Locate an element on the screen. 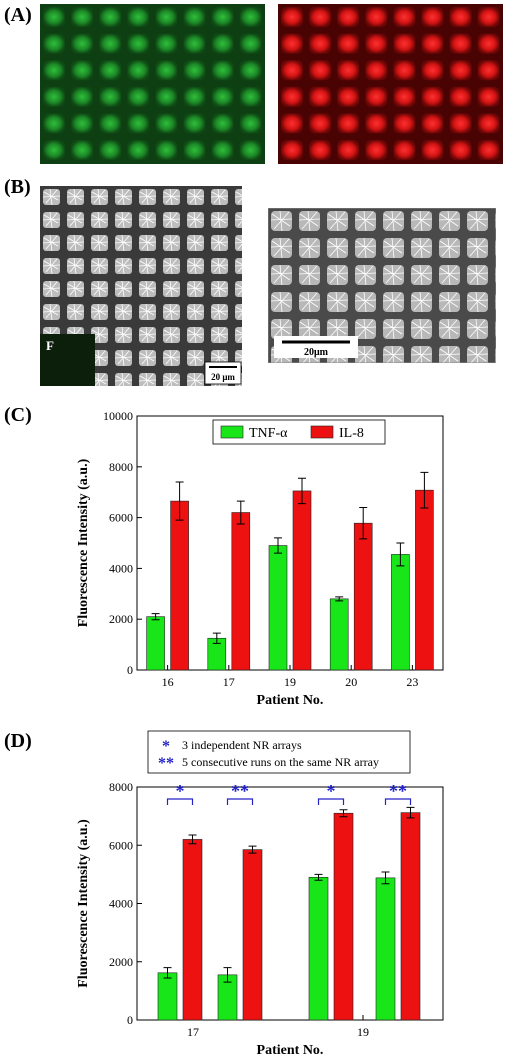  chart-d-legend-symbol: ** is located at coordinates (166, 763).